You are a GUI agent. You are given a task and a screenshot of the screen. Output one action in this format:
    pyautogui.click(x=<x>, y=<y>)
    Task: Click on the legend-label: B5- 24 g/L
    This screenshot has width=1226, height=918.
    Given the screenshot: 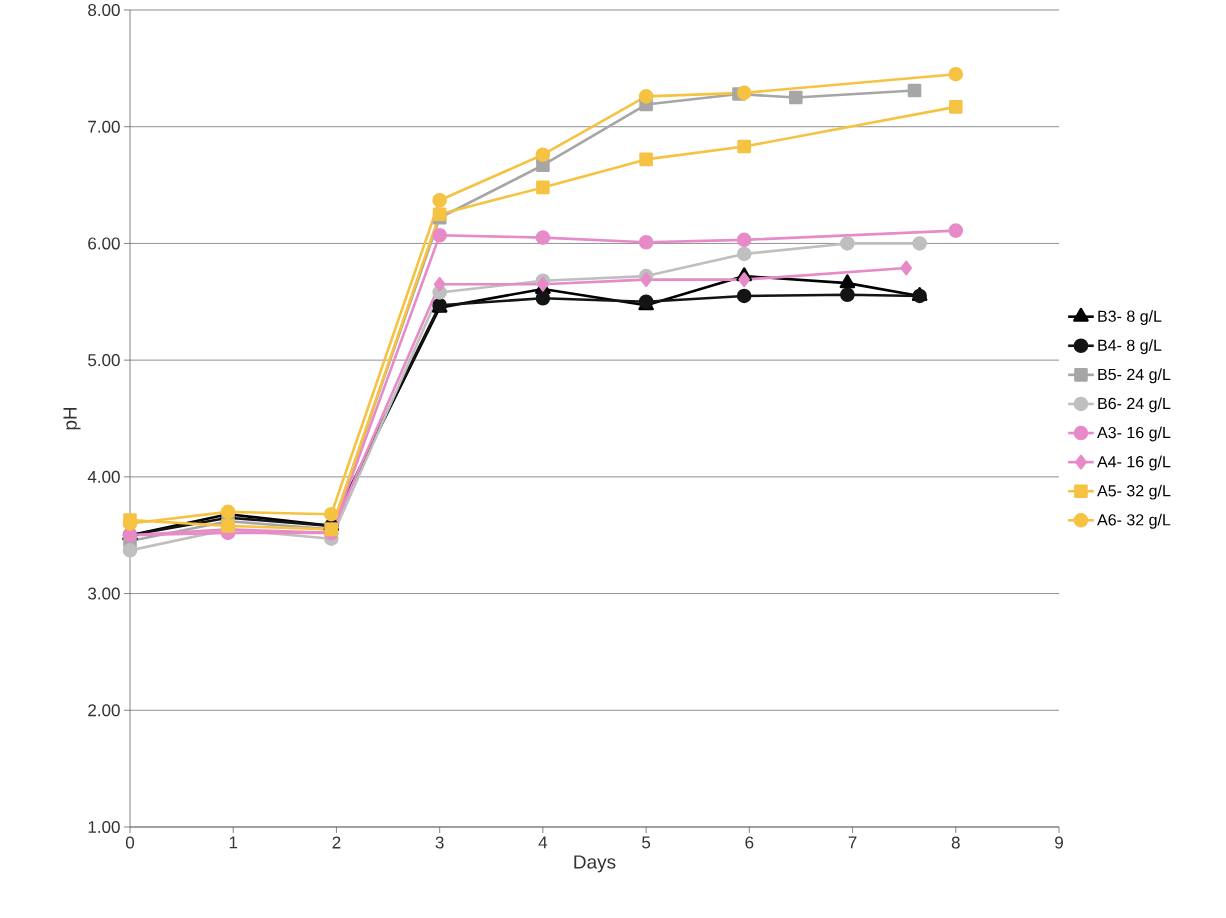 What is the action you would take?
    pyautogui.click(x=1134, y=376)
    